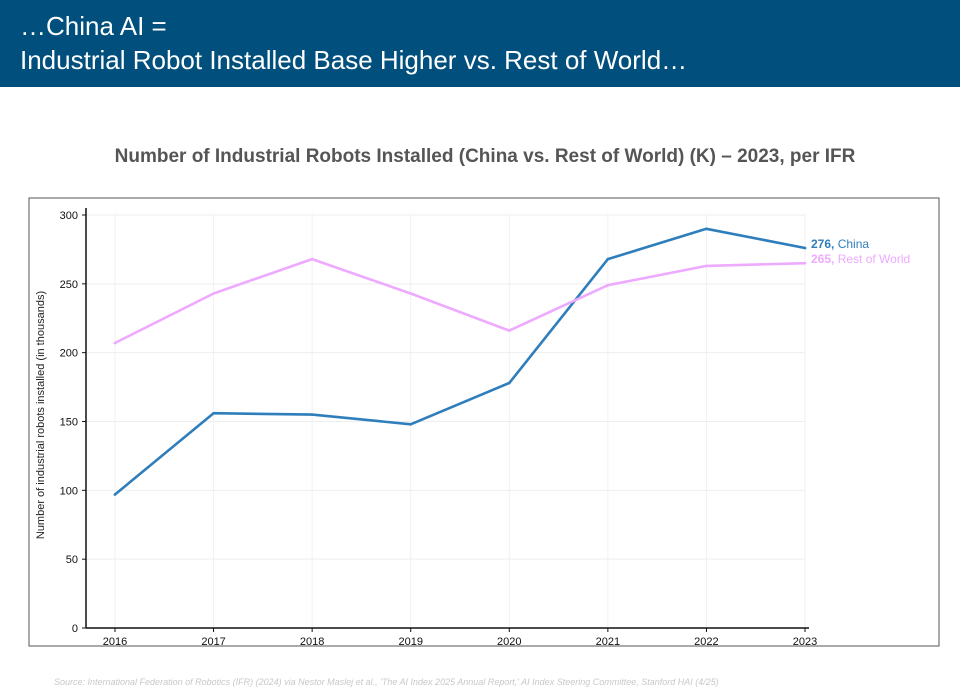  I want to click on end-label-value: 276,, so click(822, 244).